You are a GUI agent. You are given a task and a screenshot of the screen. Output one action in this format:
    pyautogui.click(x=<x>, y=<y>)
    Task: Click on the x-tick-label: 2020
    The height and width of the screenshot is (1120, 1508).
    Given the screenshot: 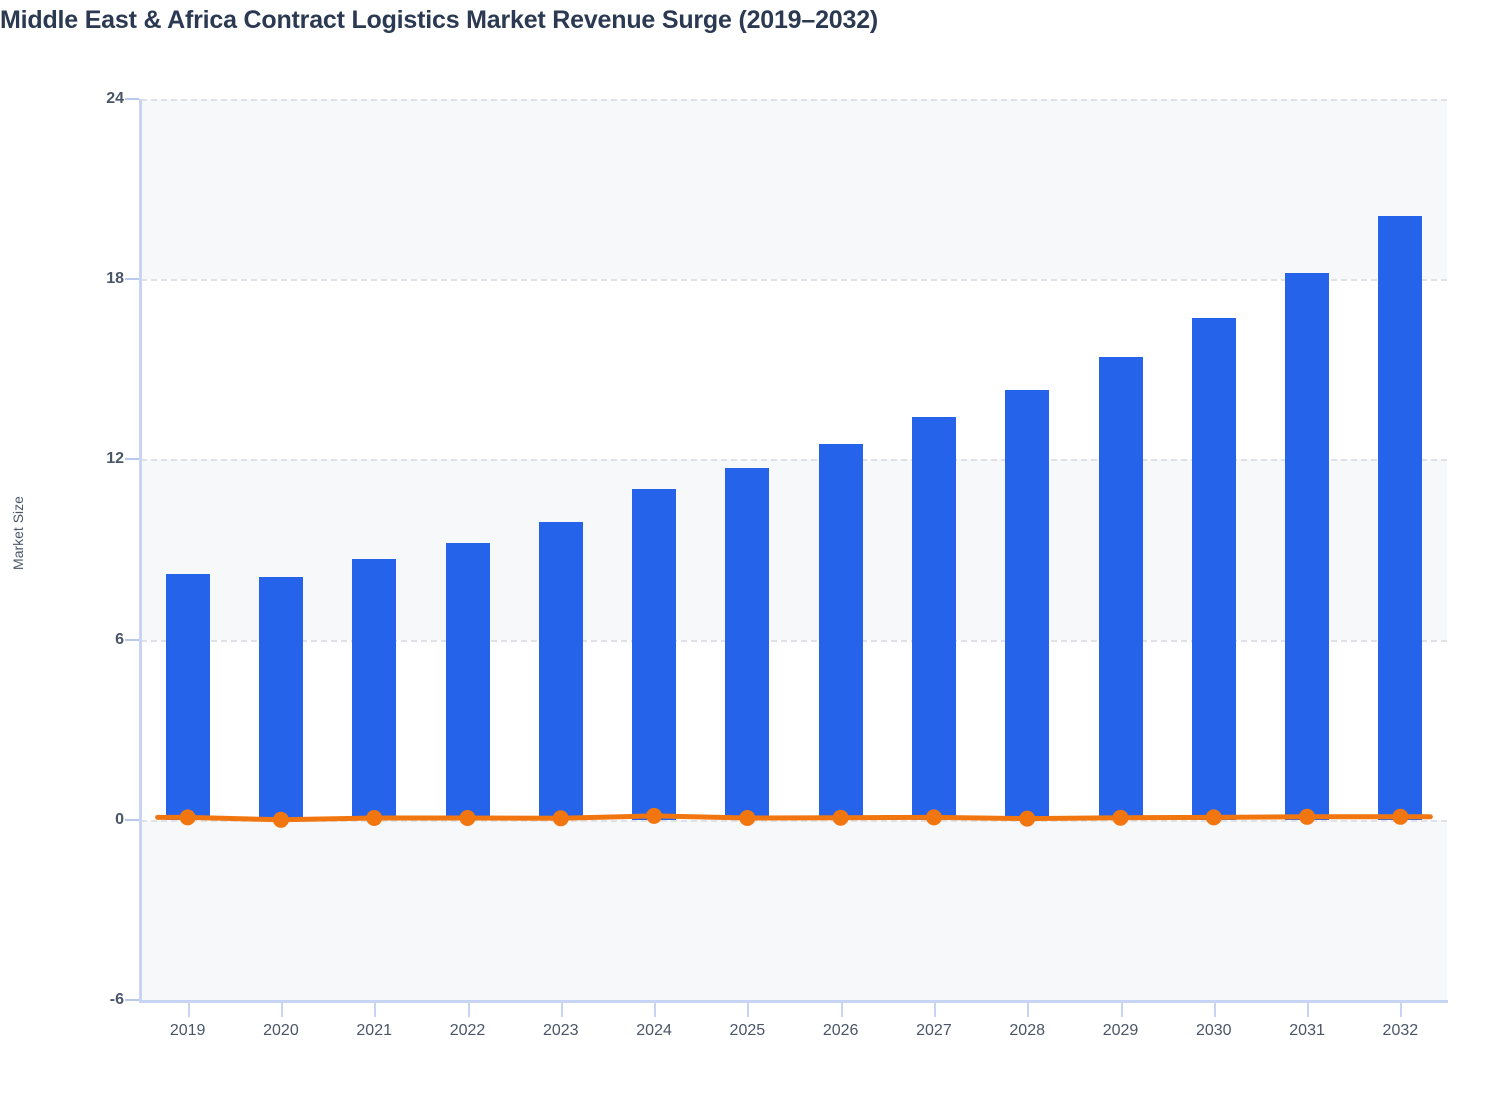 What is the action you would take?
    pyautogui.click(x=281, y=1030)
    